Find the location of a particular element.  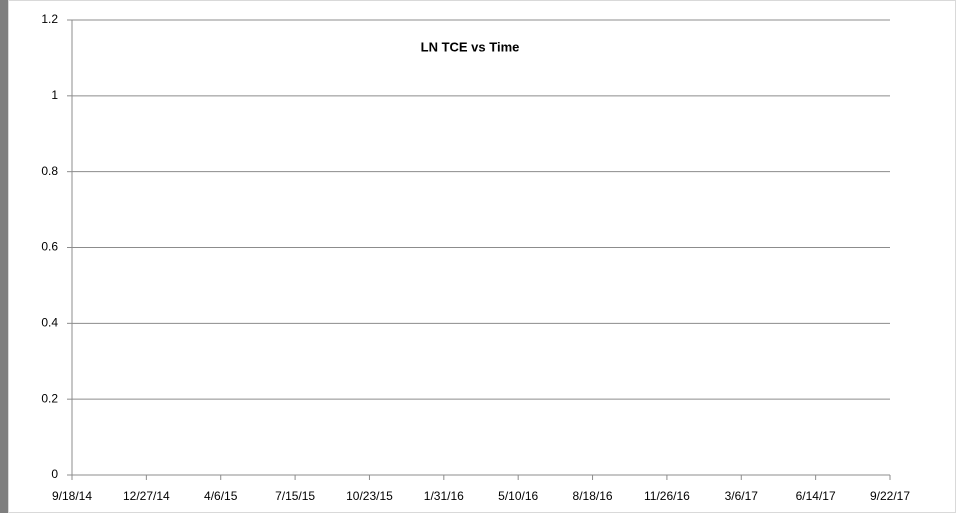

y-tick-label: 1 is located at coordinates (54, 95).